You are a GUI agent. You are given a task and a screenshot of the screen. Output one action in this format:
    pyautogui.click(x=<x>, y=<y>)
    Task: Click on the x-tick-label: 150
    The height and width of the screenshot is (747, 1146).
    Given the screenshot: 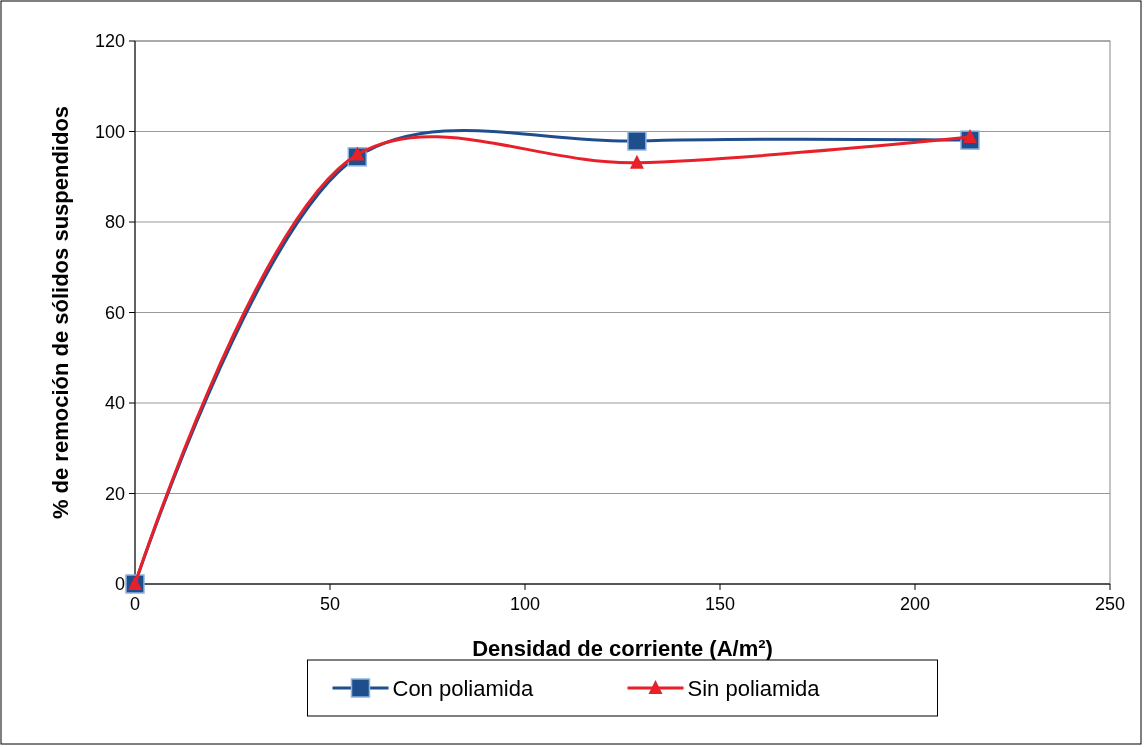 What is the action you would take?
    pyautogui.click(x=720, y=604)
    